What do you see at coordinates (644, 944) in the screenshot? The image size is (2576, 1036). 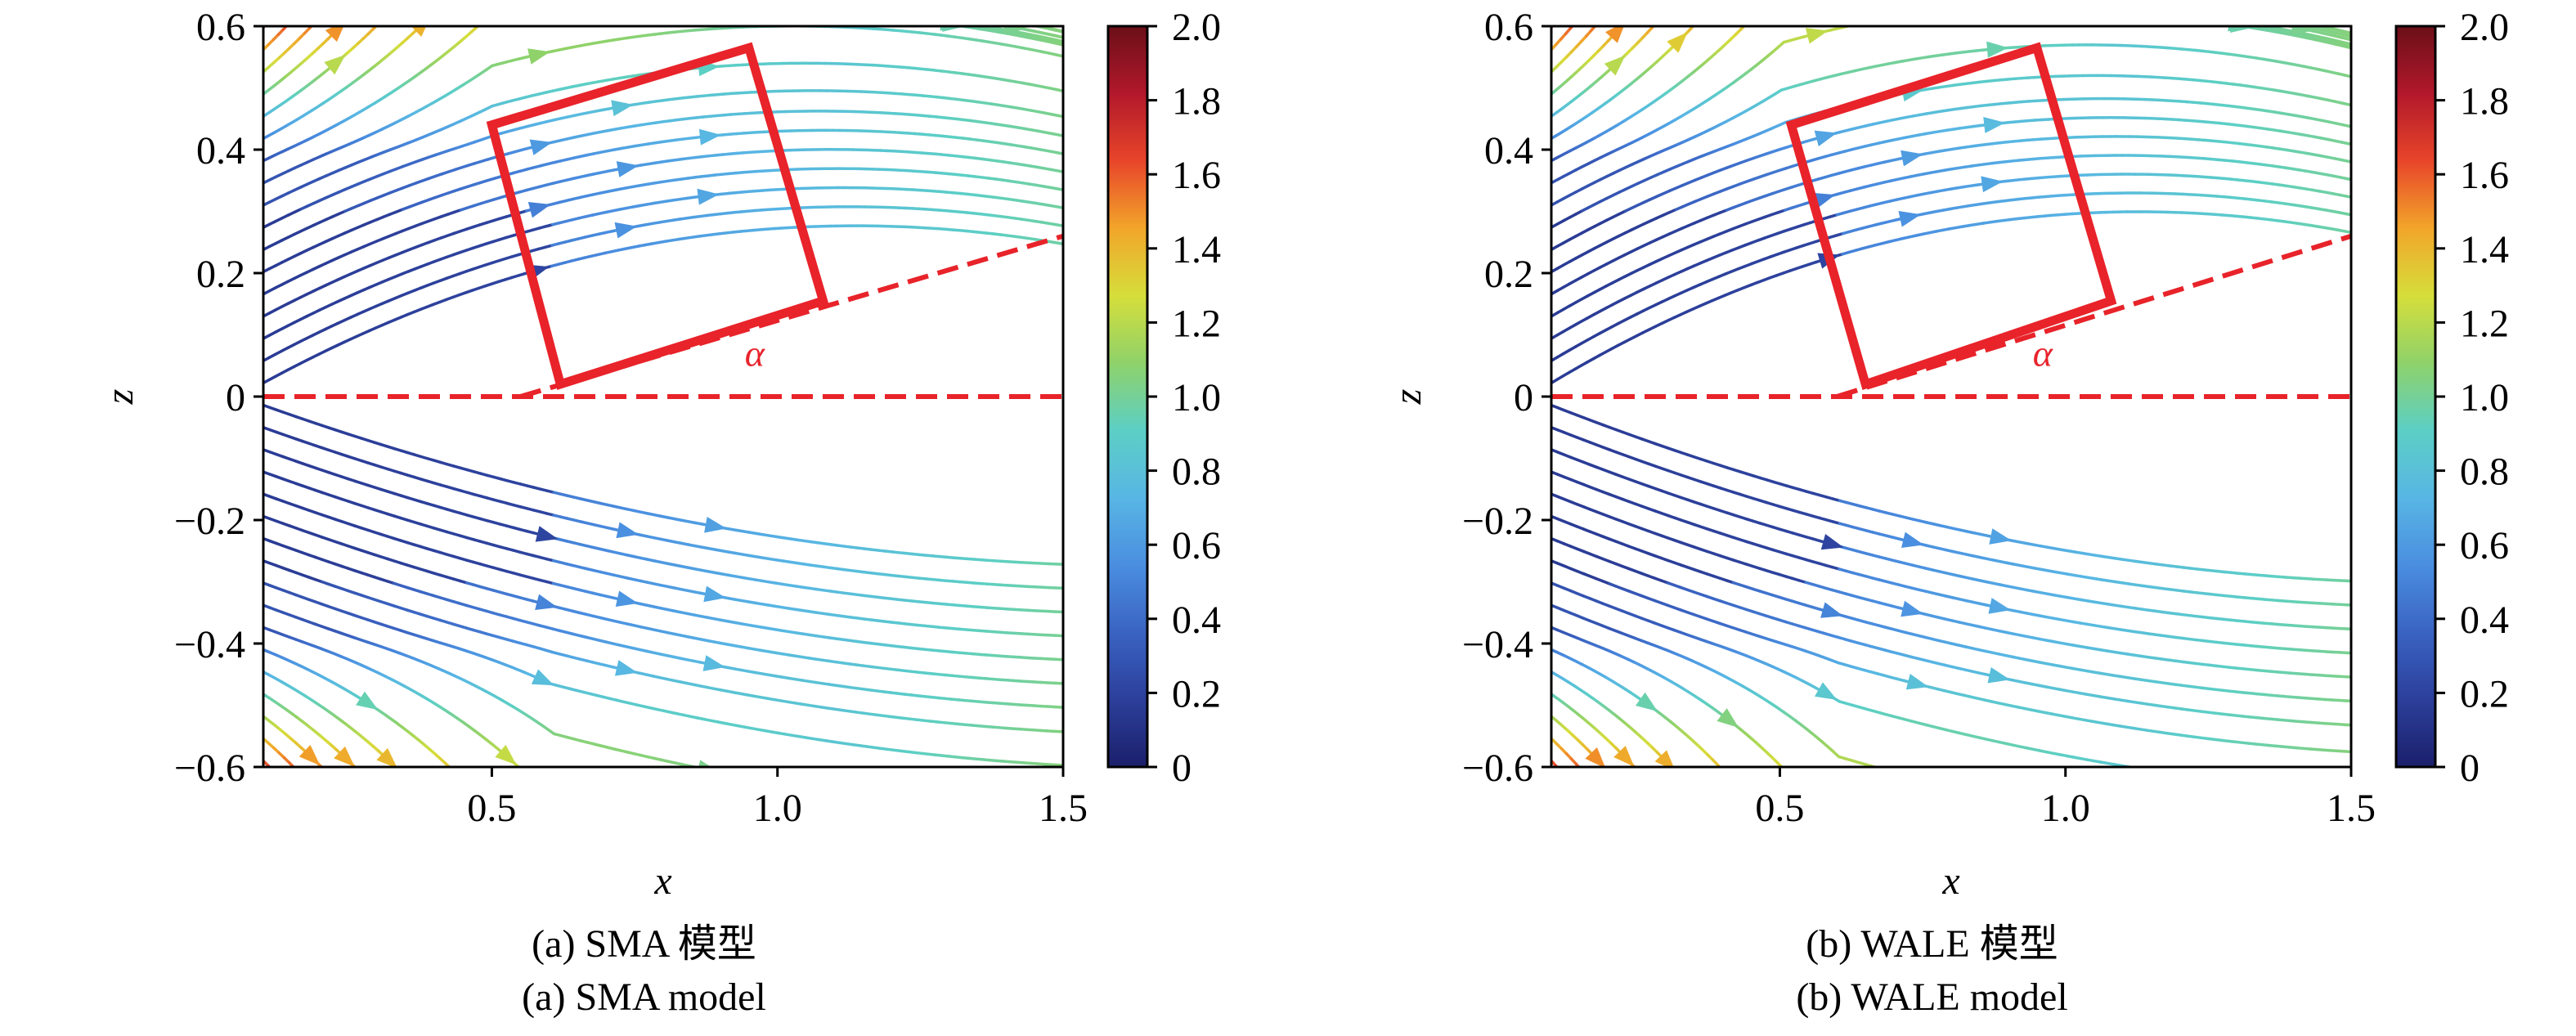 I see `caption-zh-sma: (a) SMA 模型` at bounding box center [644, 944].